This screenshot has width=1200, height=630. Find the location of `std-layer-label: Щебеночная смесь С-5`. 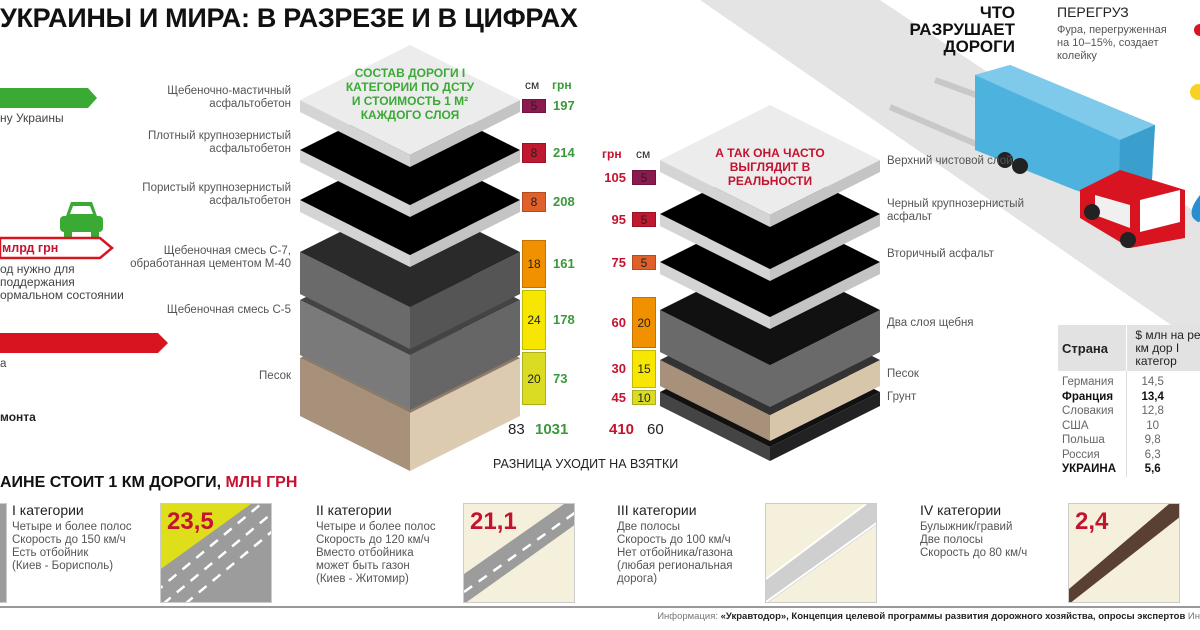

std-layer-label: Щебеночная смесь С-5 is located at coordinates (228, 310).